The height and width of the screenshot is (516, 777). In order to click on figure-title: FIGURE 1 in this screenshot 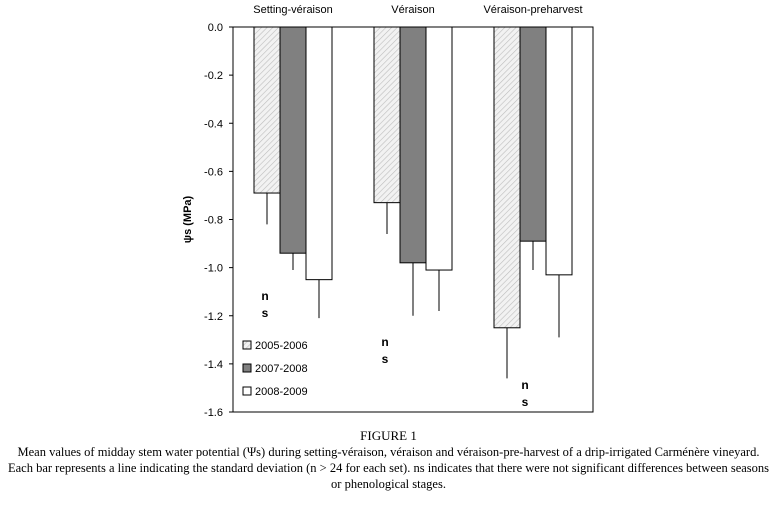, I will do `click(388, 435)`.